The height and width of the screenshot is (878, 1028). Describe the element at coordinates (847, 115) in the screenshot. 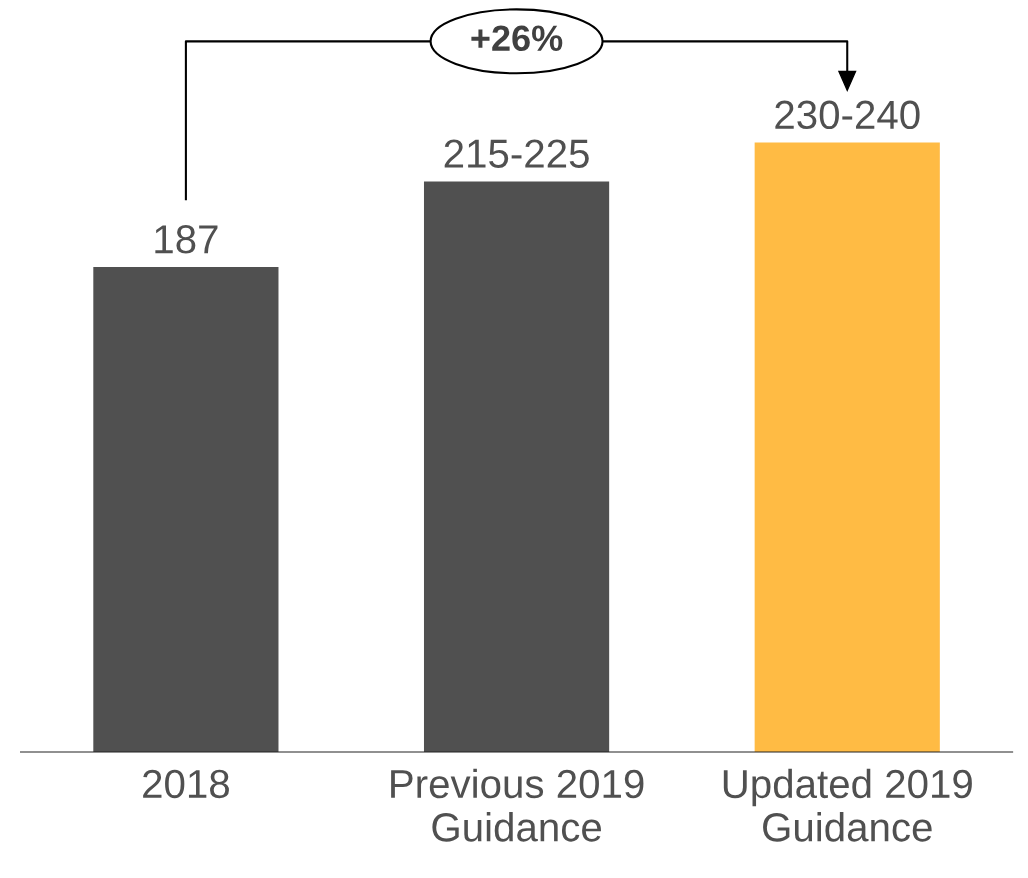

I see `data-label: 230-240` at that location.